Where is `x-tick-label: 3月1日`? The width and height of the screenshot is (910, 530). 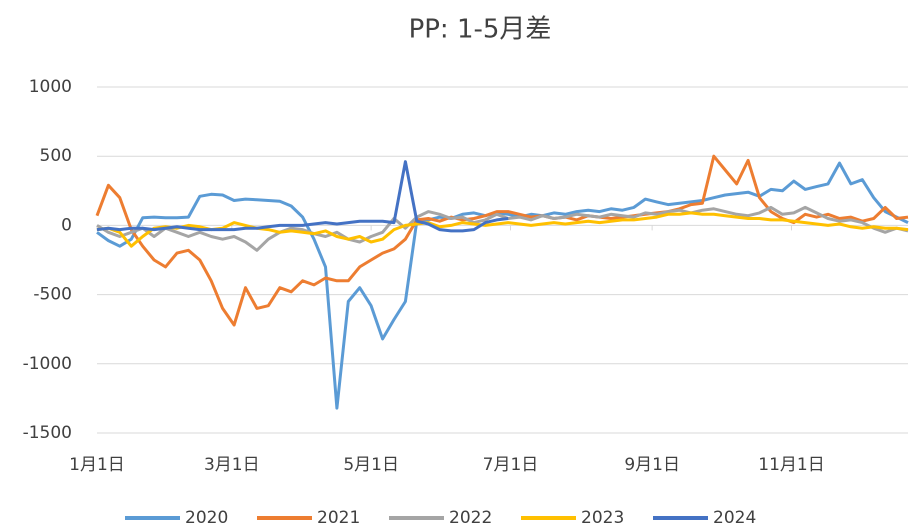
x-tick-label: 3月1日 is located at coordinates (232, 465).